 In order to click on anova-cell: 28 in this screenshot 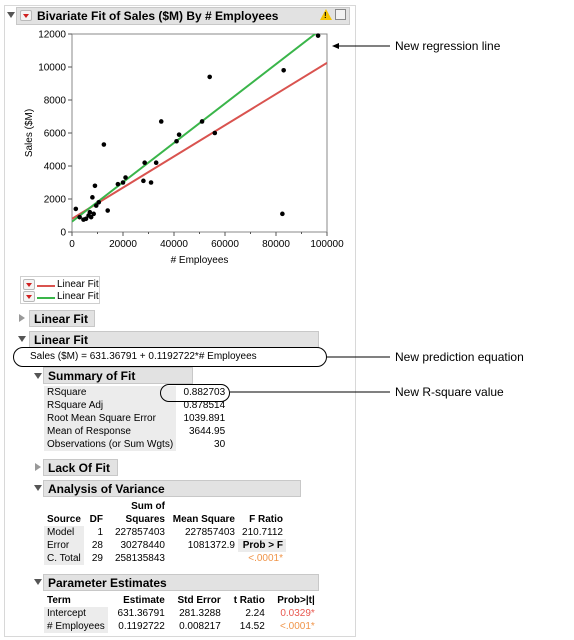, I will do `click(97, 545)`.